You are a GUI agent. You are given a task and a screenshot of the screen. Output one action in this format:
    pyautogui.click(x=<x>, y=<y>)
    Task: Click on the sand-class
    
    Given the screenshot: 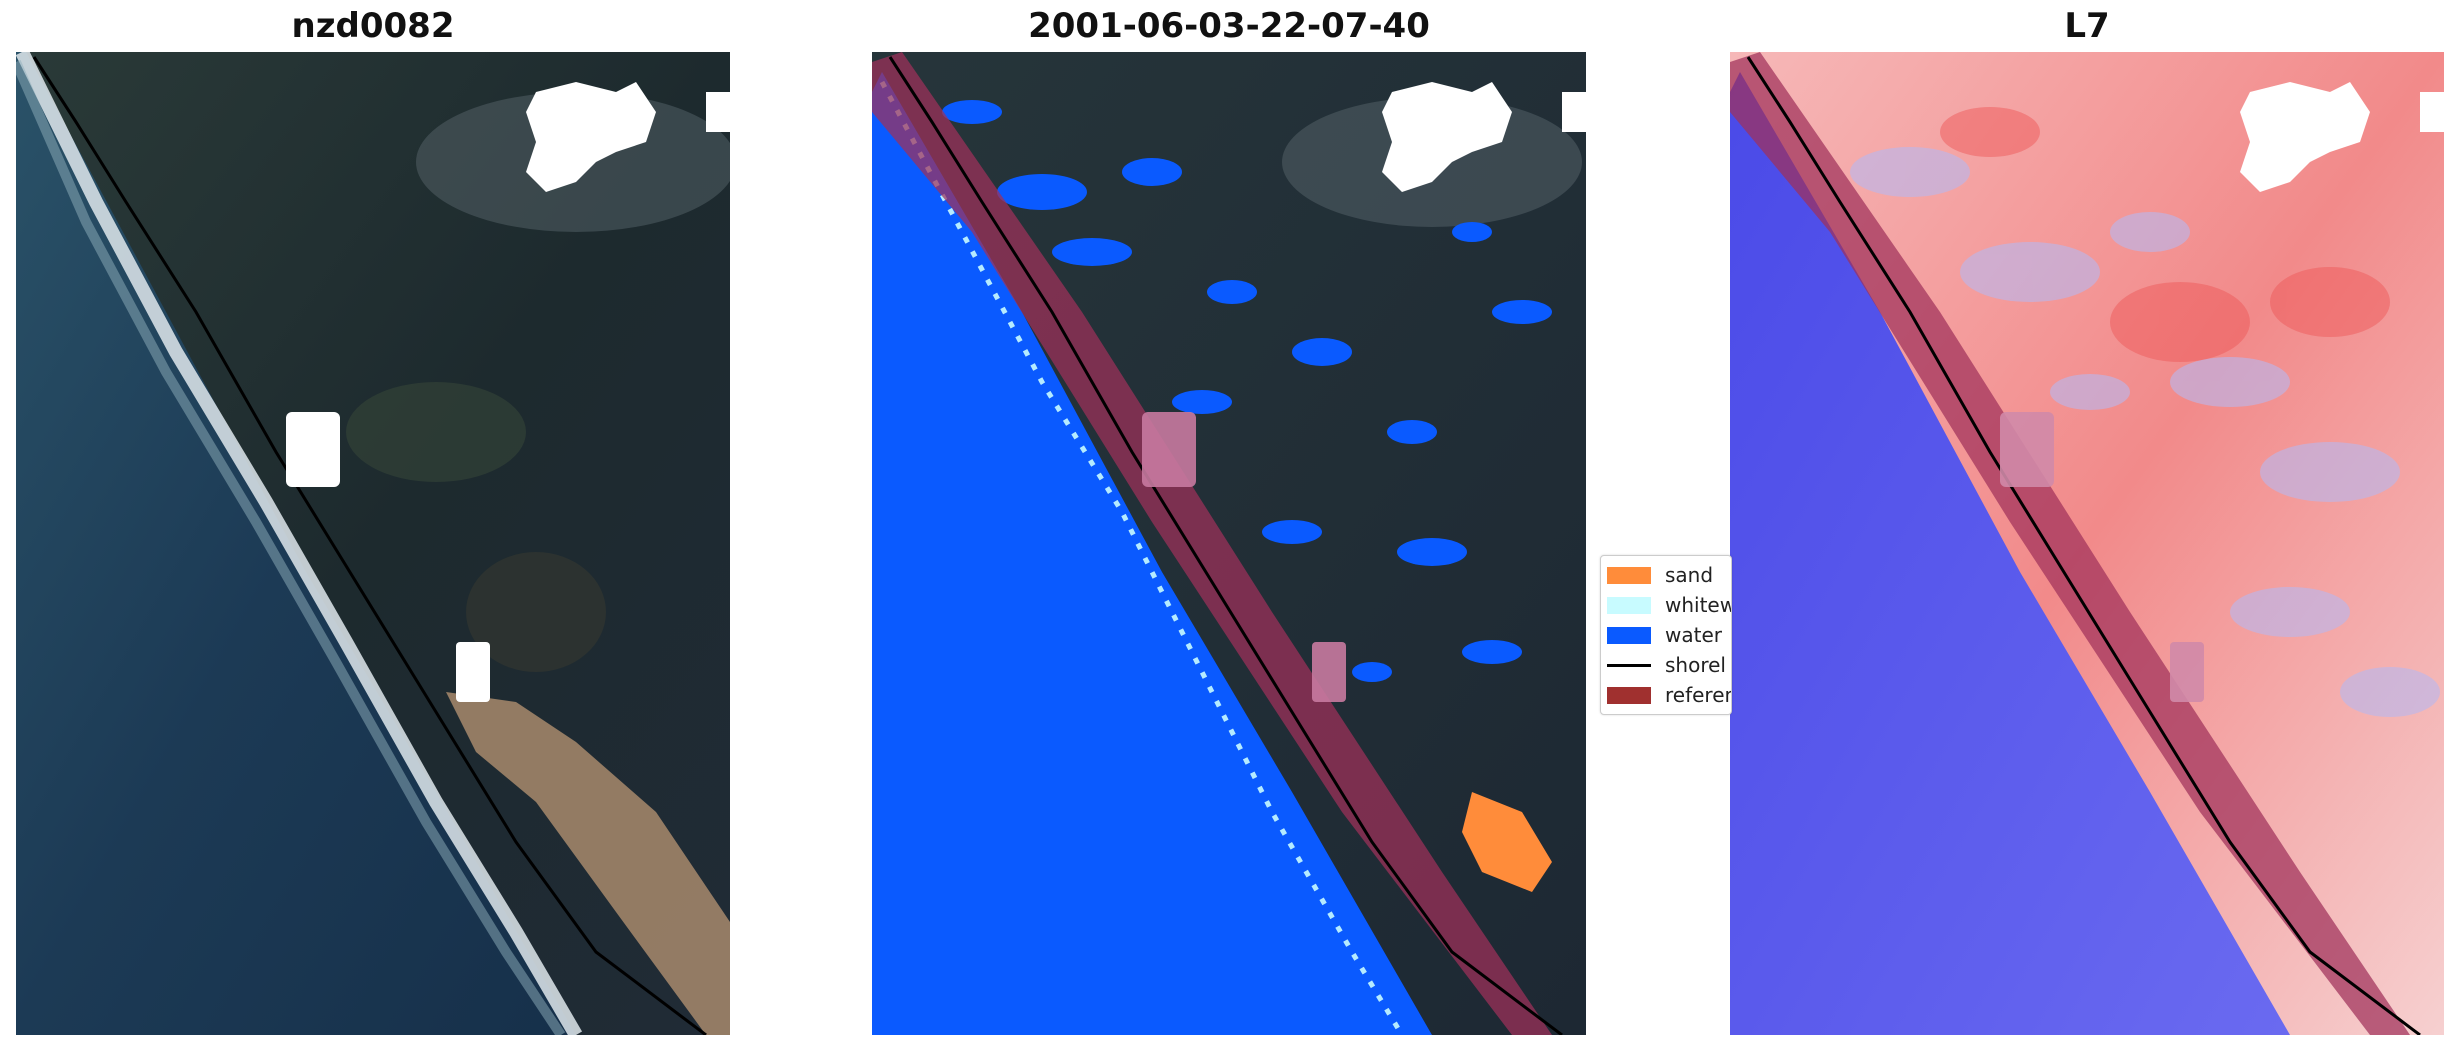 What is the action you would take?
    pyautogui.click(x=1507, y=842)
    